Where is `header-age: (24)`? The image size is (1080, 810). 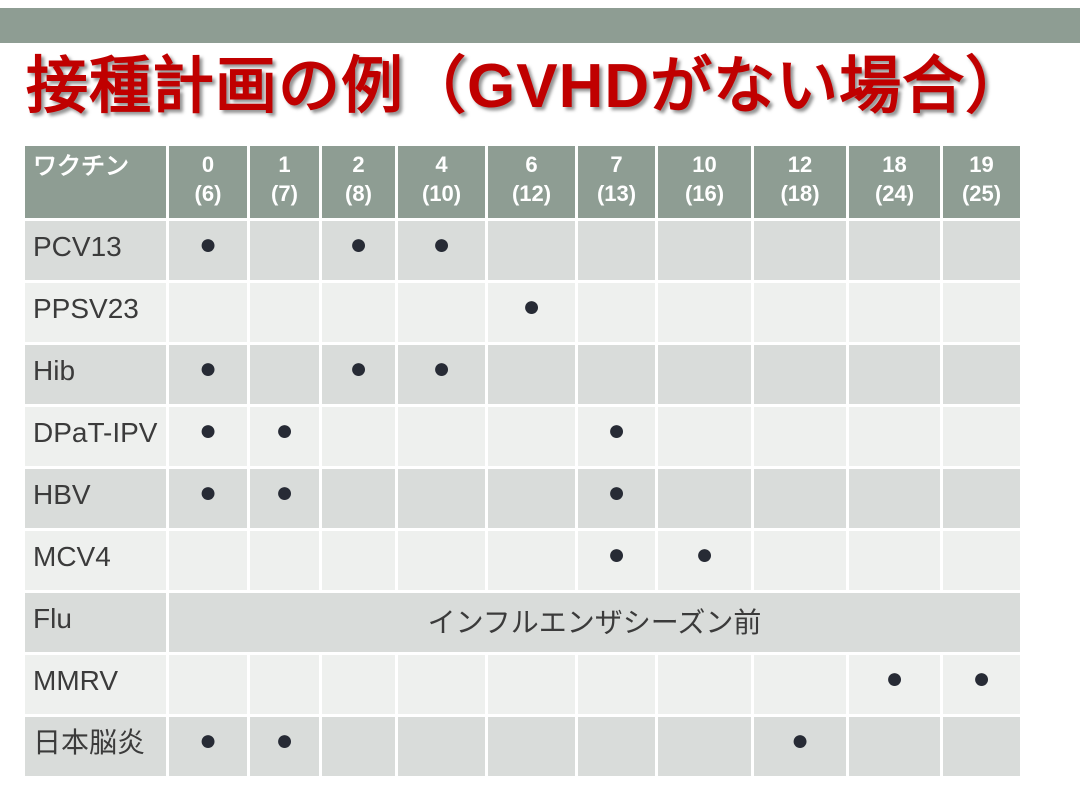 header-age: (24) is located at coordinates (894, 193).